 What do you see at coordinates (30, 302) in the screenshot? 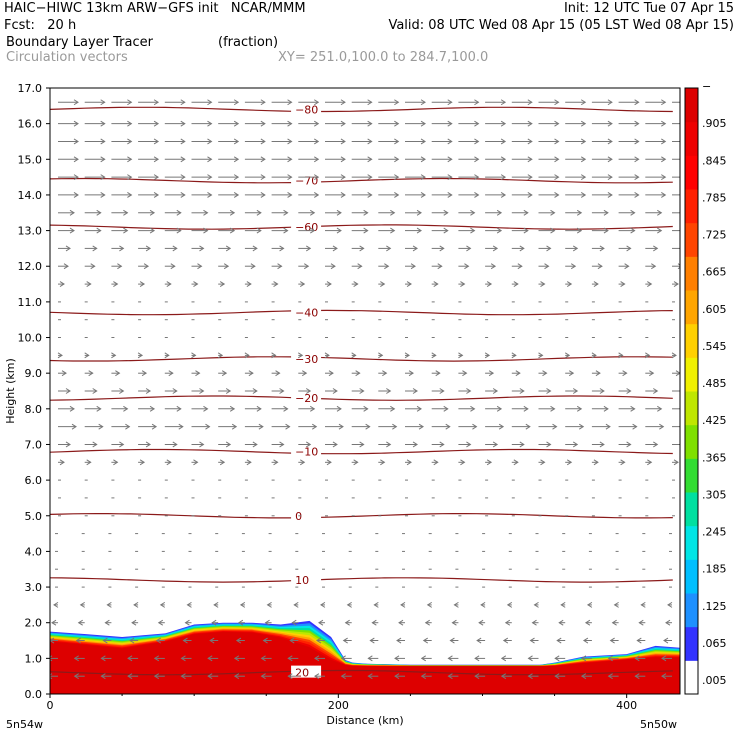
I see `y-tick-label: 11.0` at bounding box center [30, 302].